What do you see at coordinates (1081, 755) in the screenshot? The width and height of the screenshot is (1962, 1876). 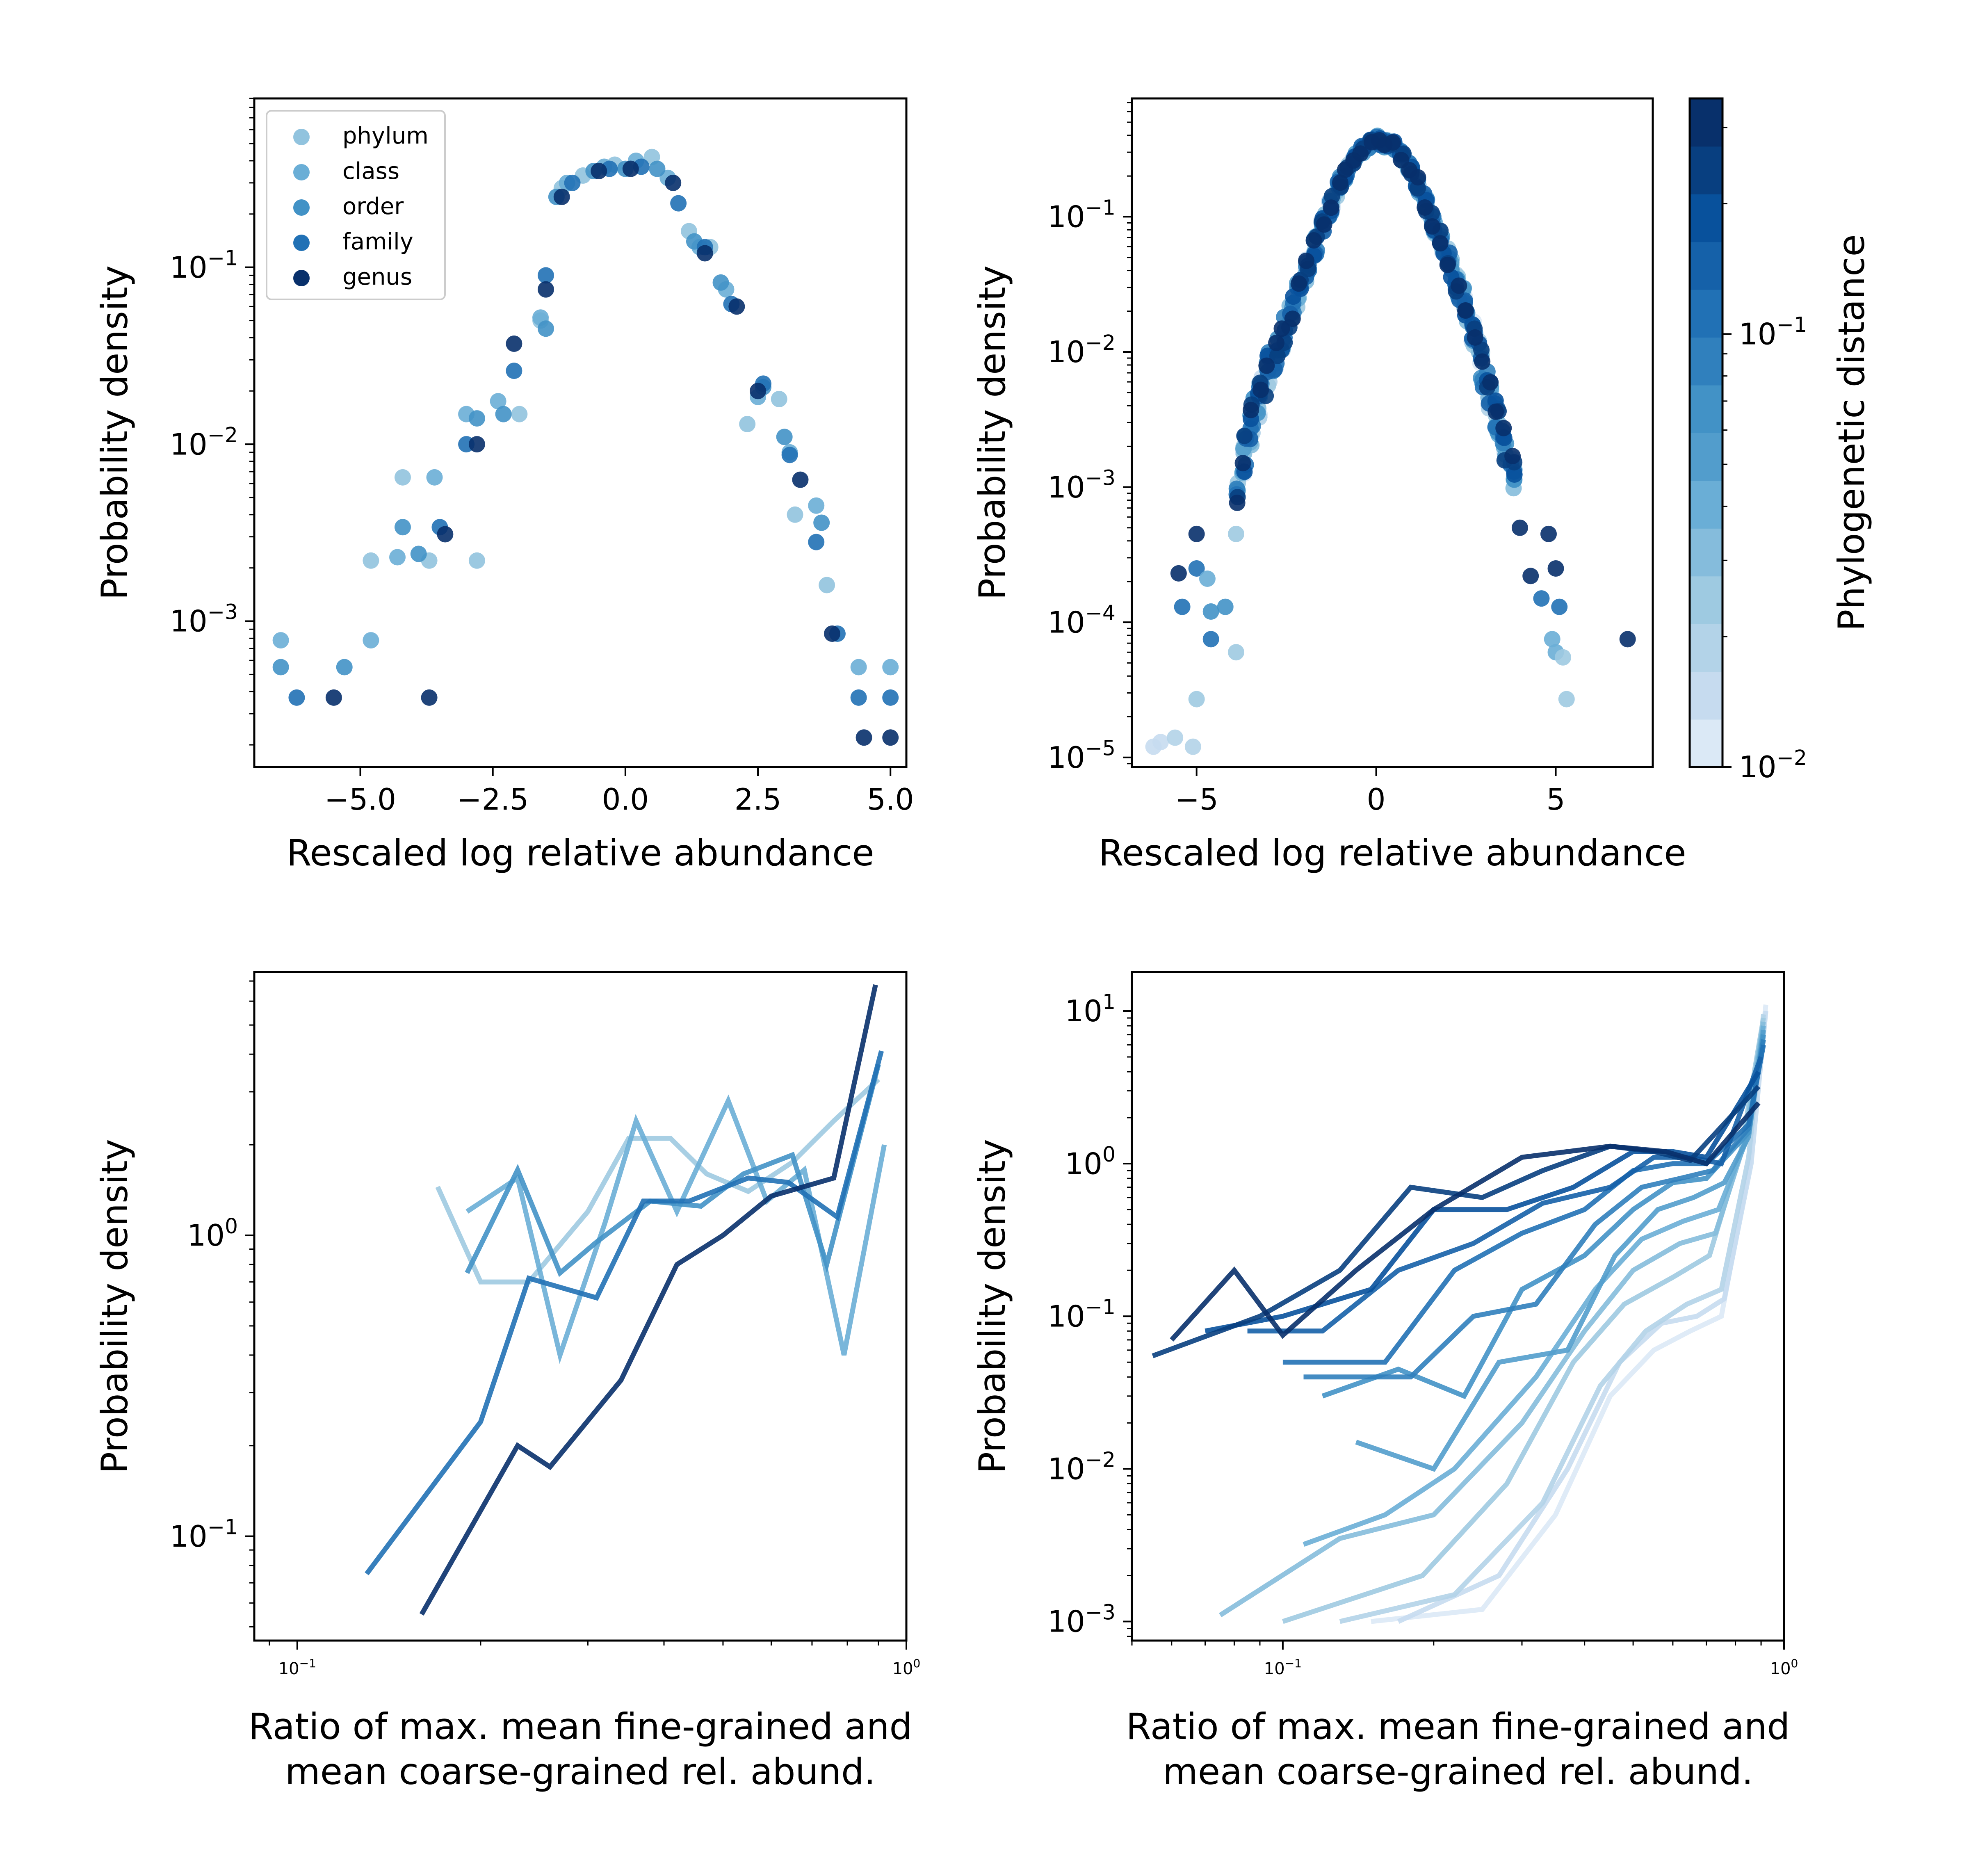 I see `y-tick-label: 10⁻⁵` at bounding box center [1081, 755].